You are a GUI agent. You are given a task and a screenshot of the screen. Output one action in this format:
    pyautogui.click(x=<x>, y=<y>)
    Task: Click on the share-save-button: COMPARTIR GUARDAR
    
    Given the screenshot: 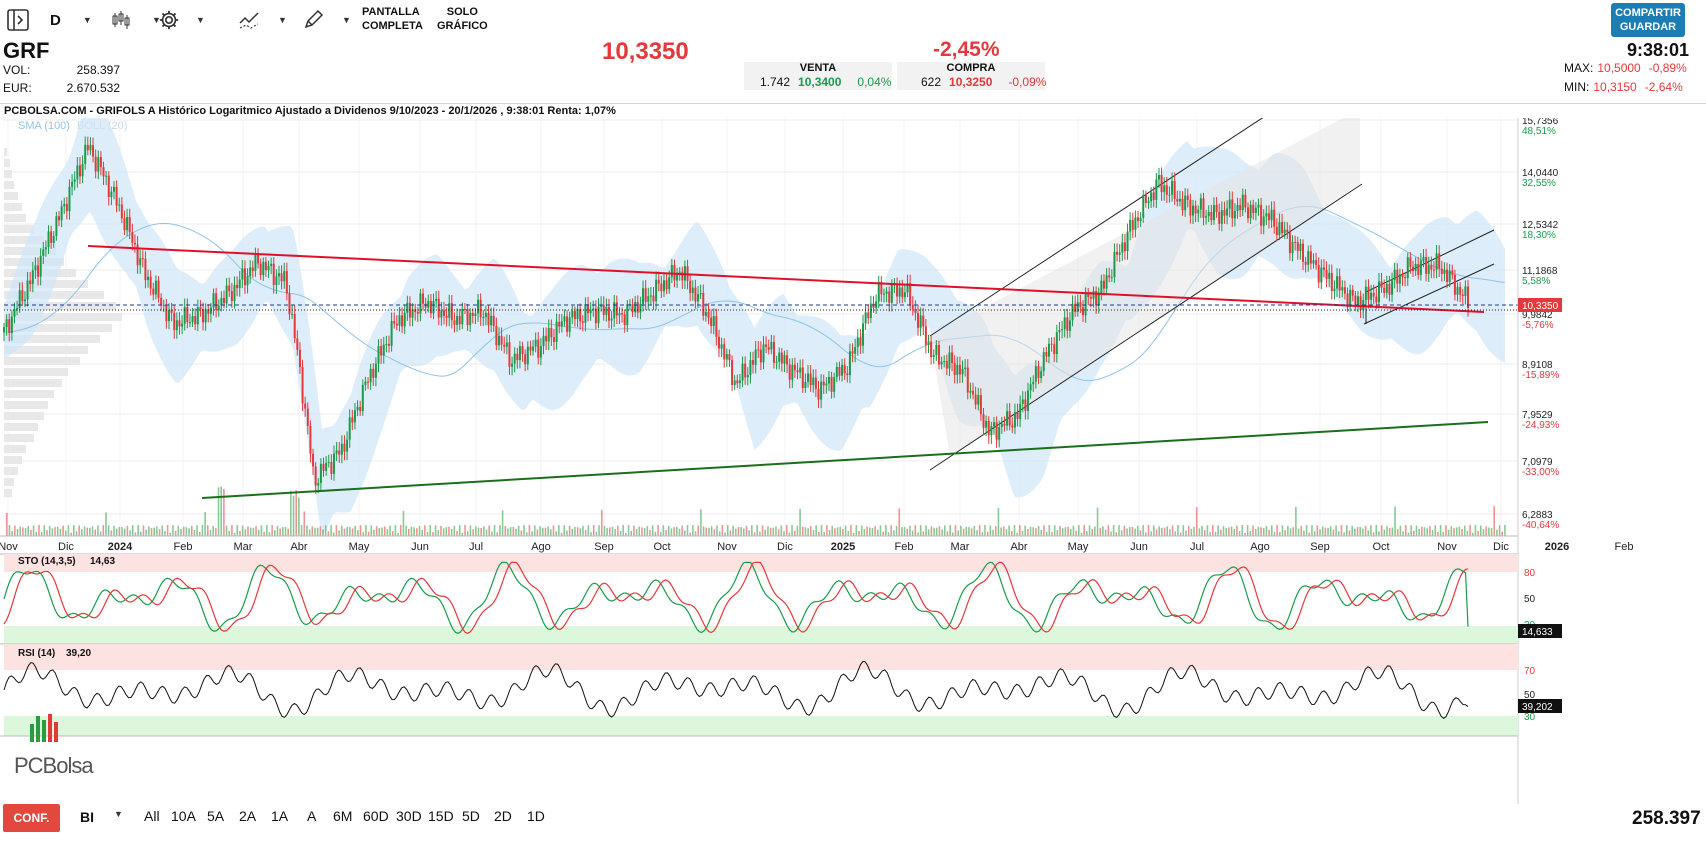 What is the action you would take?
    pyautogui.click(x=1648, y=20)
    